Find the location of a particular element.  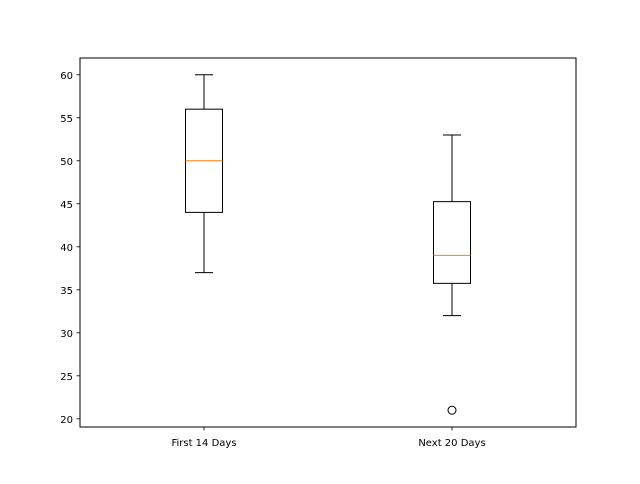

y-tick-label: 50 is located at coordinates (66, 162).